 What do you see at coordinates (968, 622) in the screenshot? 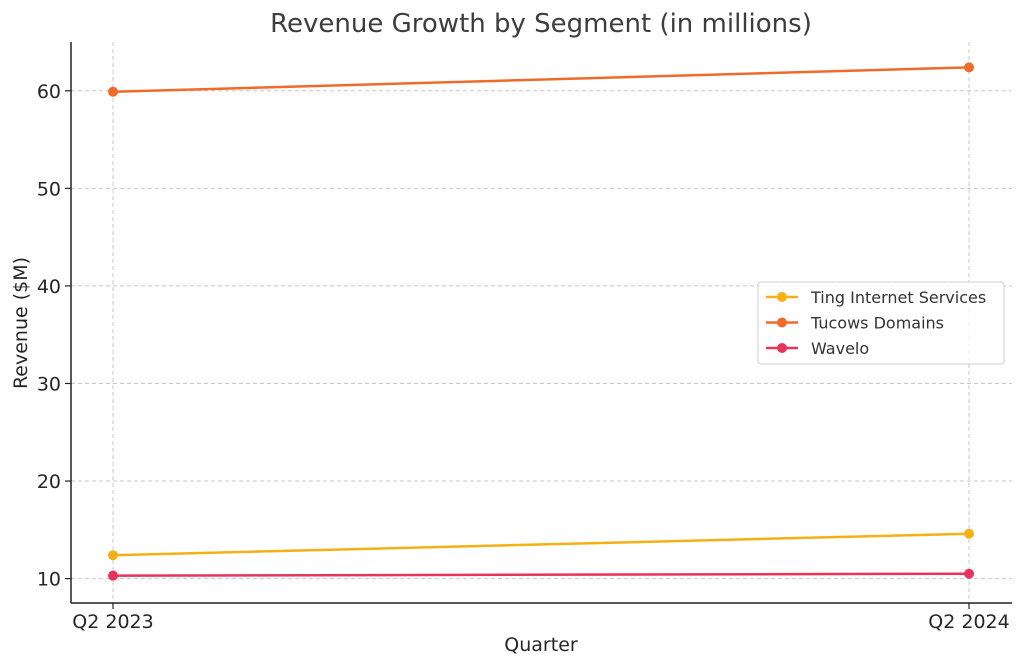
I see `x-tick-label: Q2 2024` at bounding box center [968, 622].